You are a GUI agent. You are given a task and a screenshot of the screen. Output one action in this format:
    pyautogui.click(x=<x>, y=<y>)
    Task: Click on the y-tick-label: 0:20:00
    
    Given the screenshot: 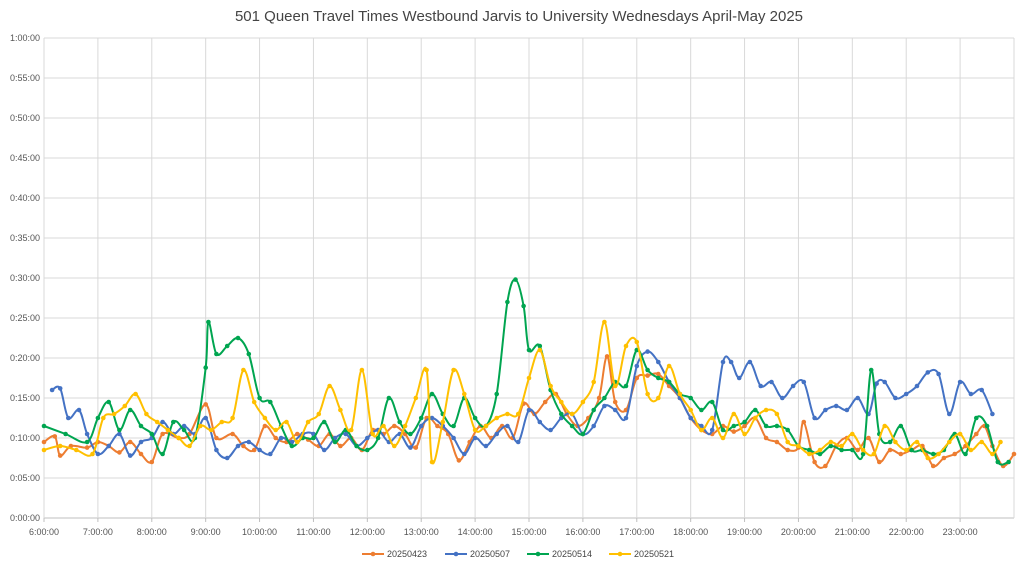 What is the action you would take?
    pyautogui.click(x=25, y=358)
    